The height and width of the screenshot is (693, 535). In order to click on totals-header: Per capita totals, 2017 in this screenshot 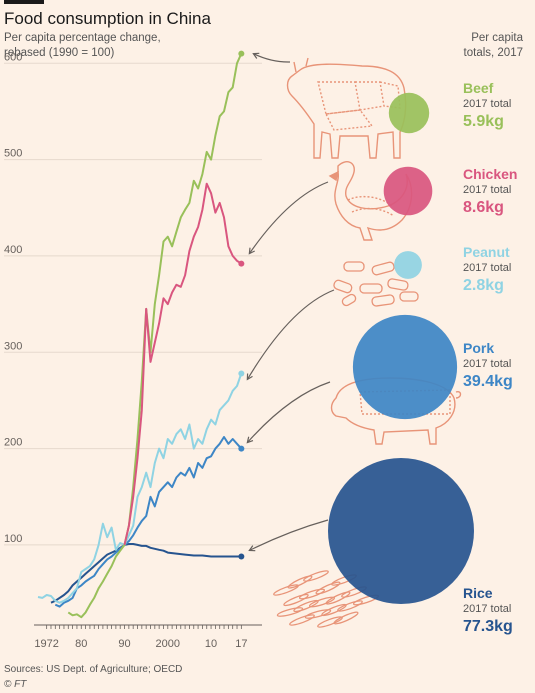, I will do `click(493, 45)`.